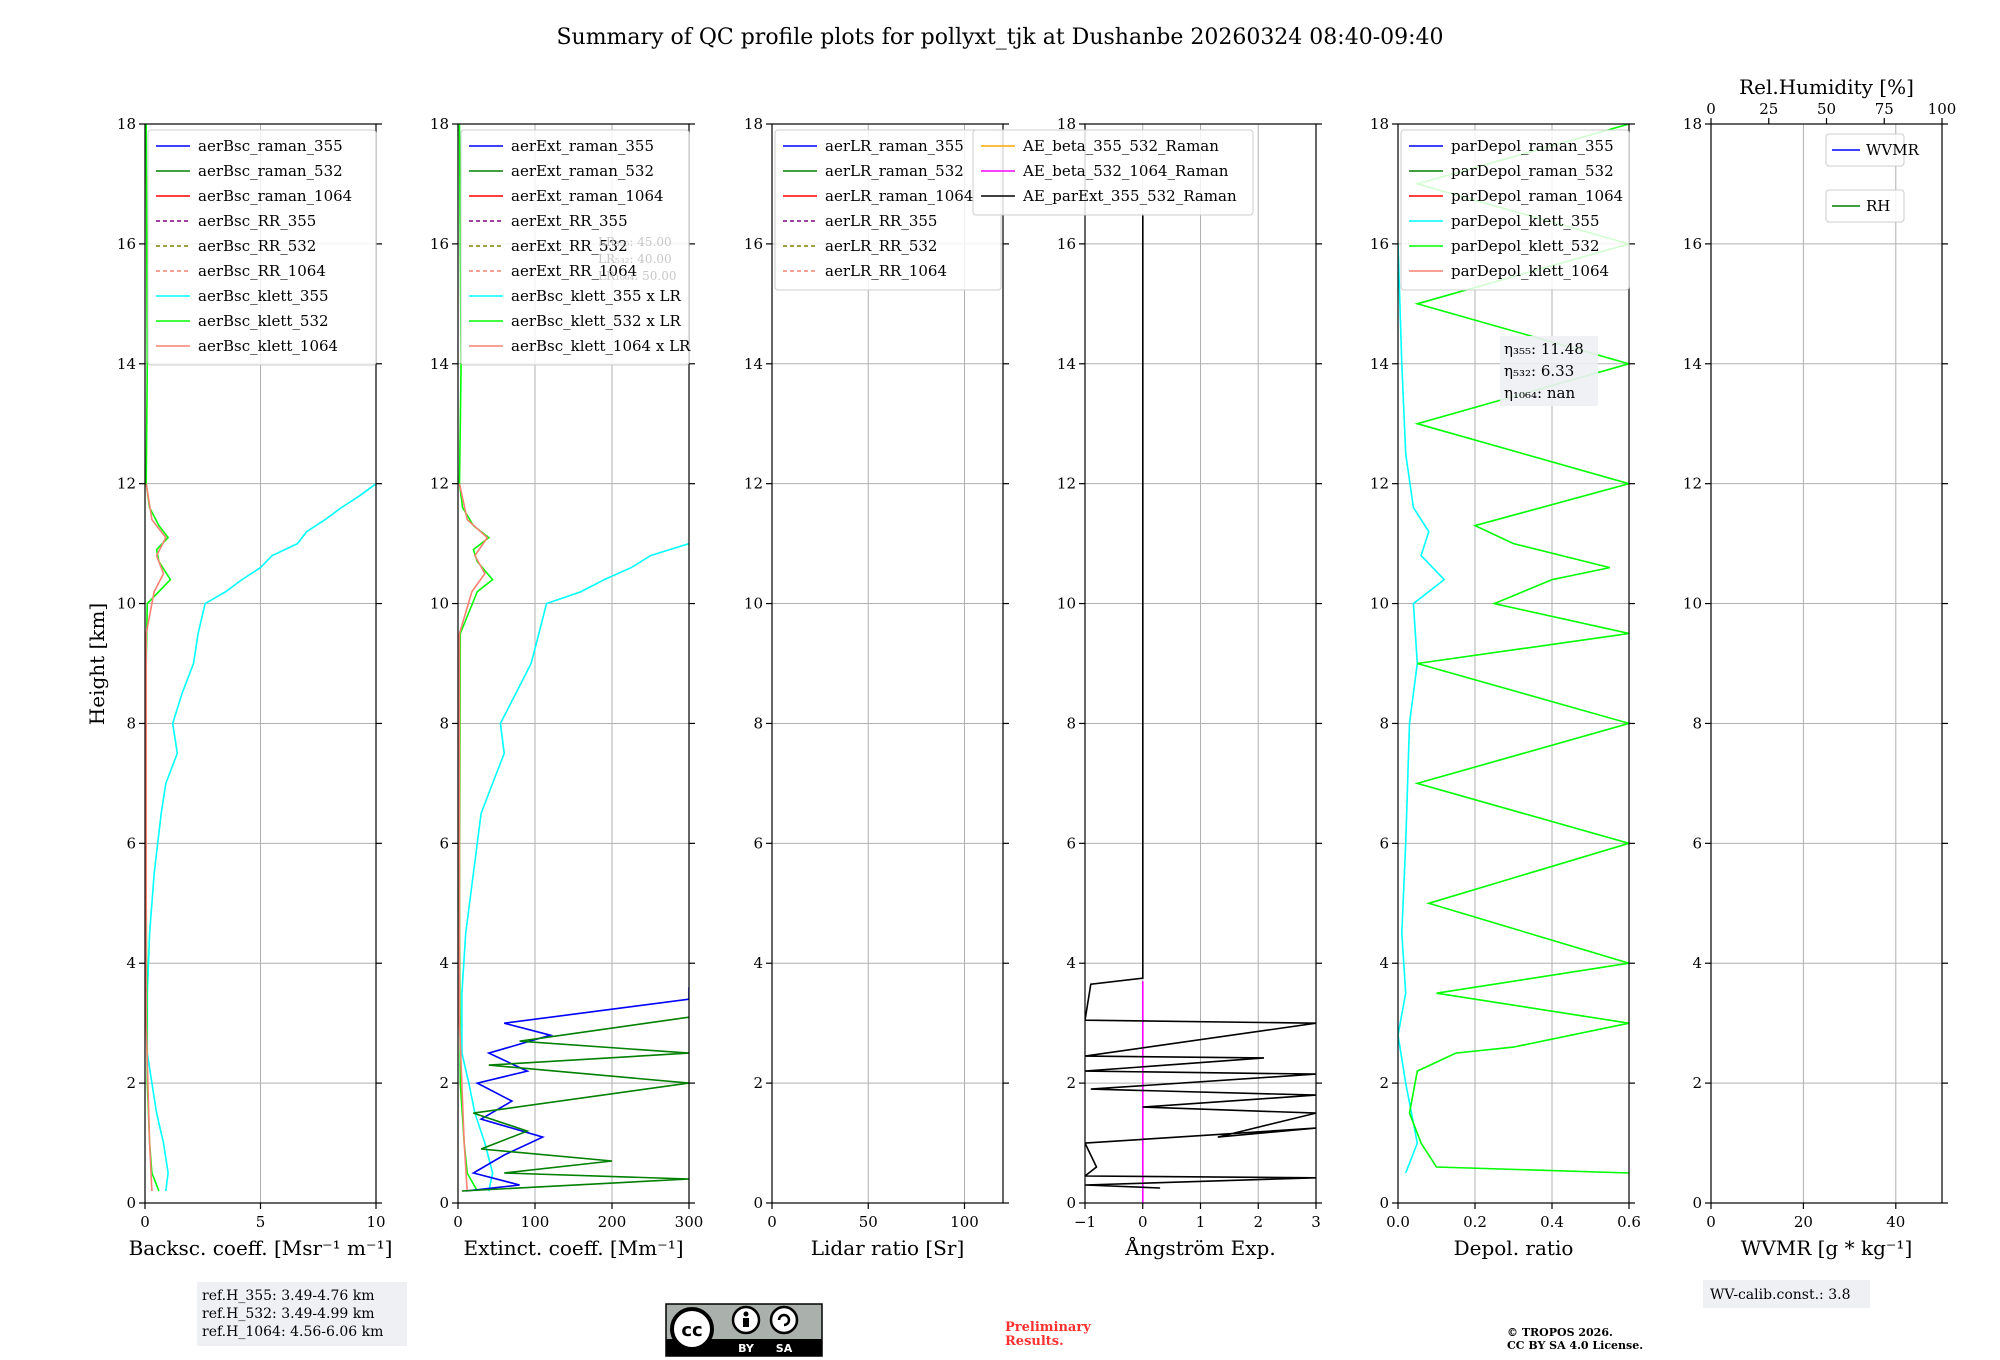 This screenshot has width=2000, height=1360. Describe the element at coordinates (1199, 1247) in the screenshot. I see `x-axis-label: Ångström Exp.` at that location.